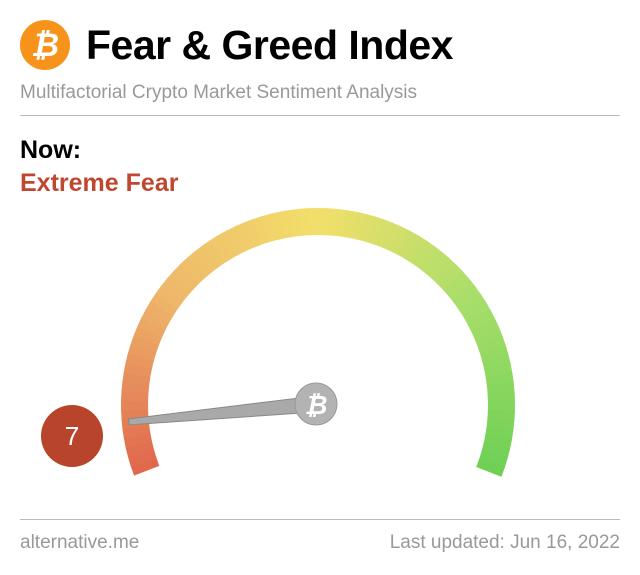 Image resolution: width=640 pixels, height=575 pixels. I want to click on needle-hub, so click(316, 404).